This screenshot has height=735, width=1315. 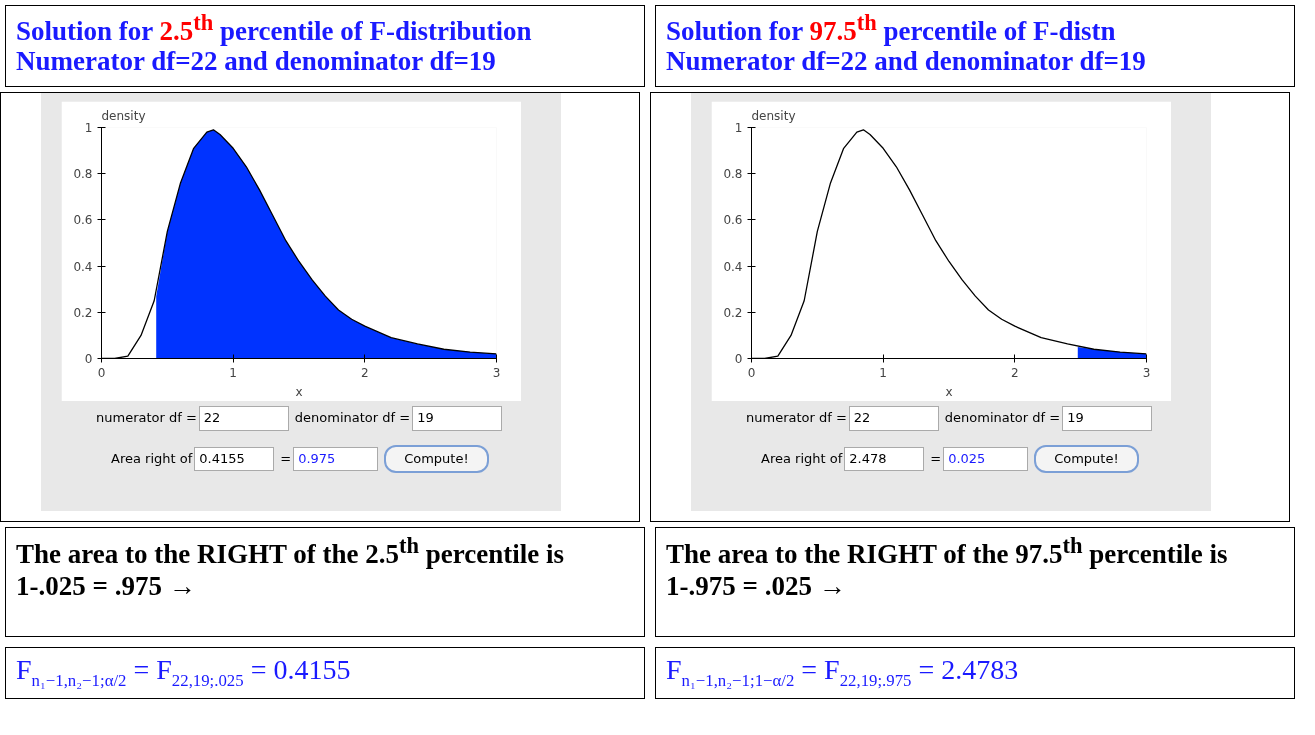 What do you see at coordinates (274, 28) in the screenshot?
I see `chart-title: Solution for 2.5$^{th}$ percentile of F-distribution` at bounding box center [274, 28].